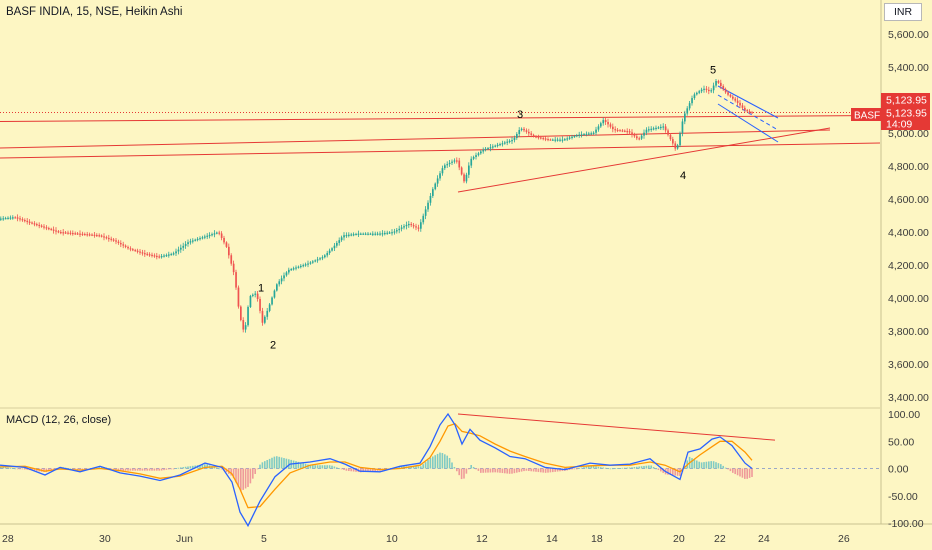  What do you see at coordinates (866, 114) in the screenshot?
I see `symbol-badge` at bounding box center [866, 114].